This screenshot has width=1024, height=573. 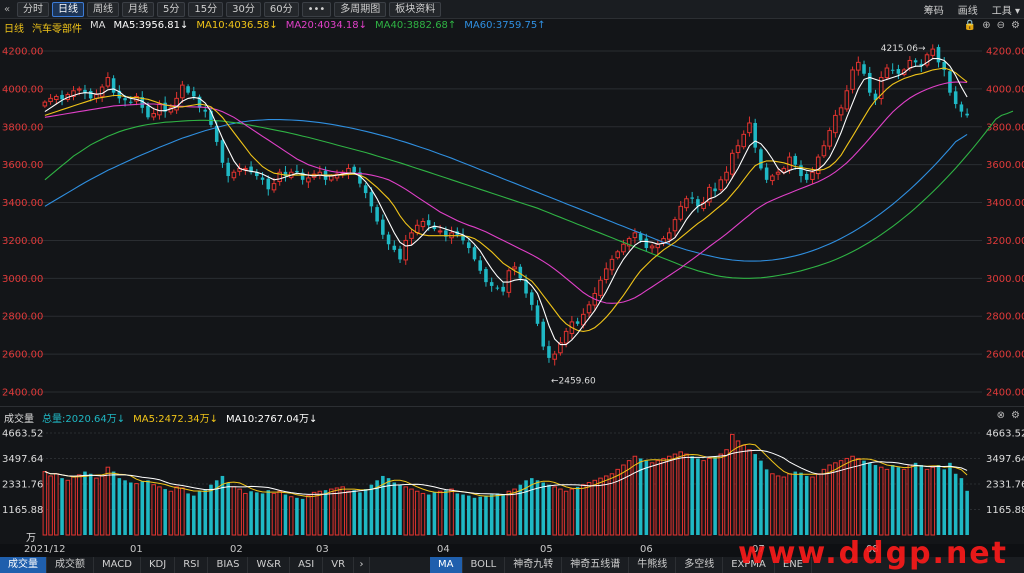 What do you see at coordinates (22, 393) in the screenshot?
I see `price-tick-left: 2400.00` at bounding box center [22, 393].